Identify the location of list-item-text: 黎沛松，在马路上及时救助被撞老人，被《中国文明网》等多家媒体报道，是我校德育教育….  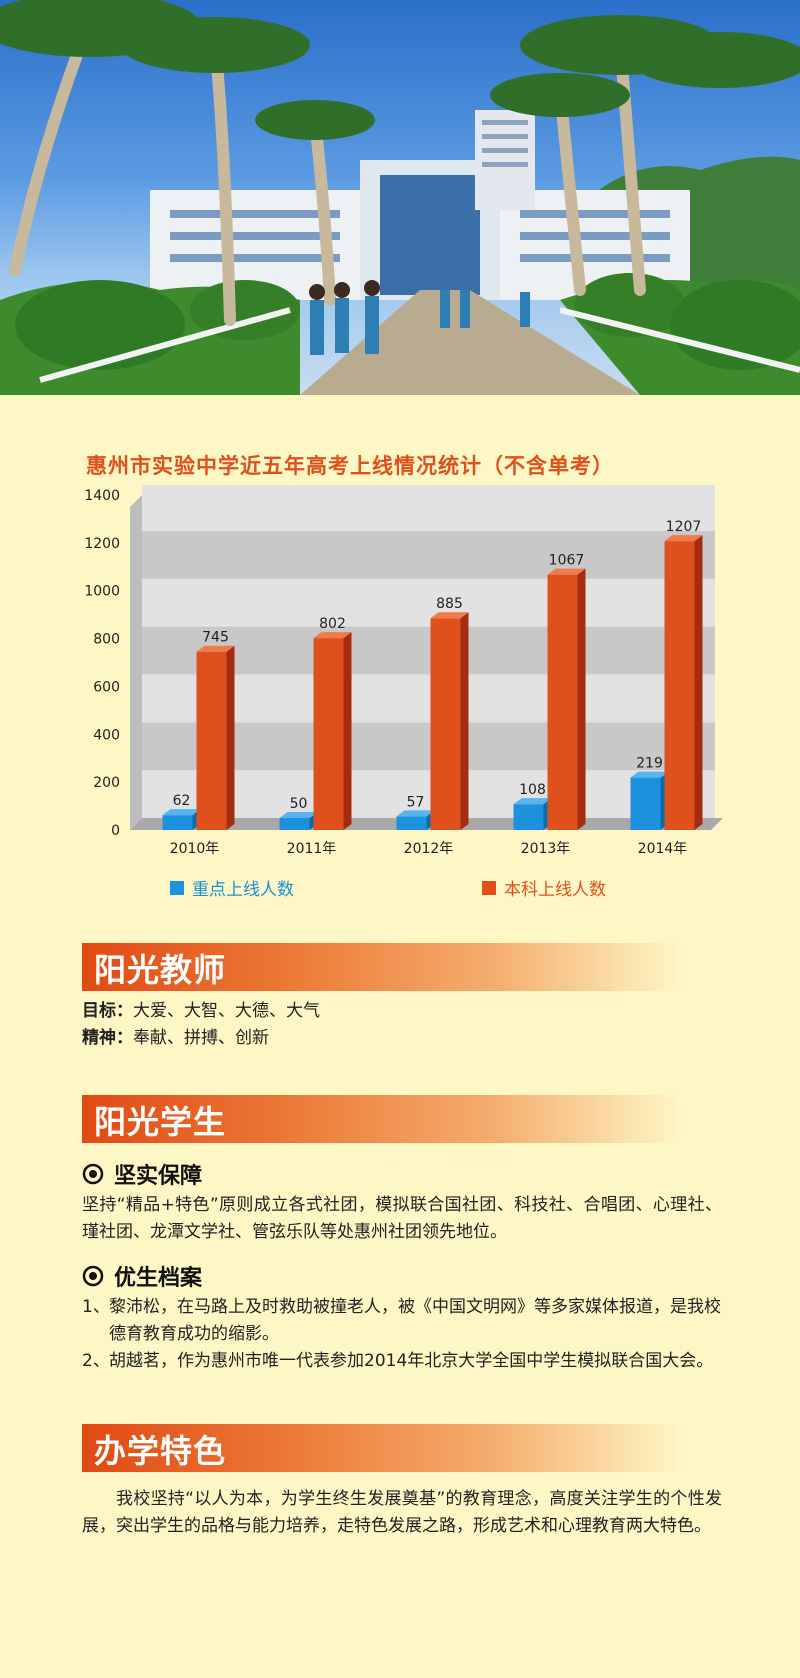
(415, 1320).